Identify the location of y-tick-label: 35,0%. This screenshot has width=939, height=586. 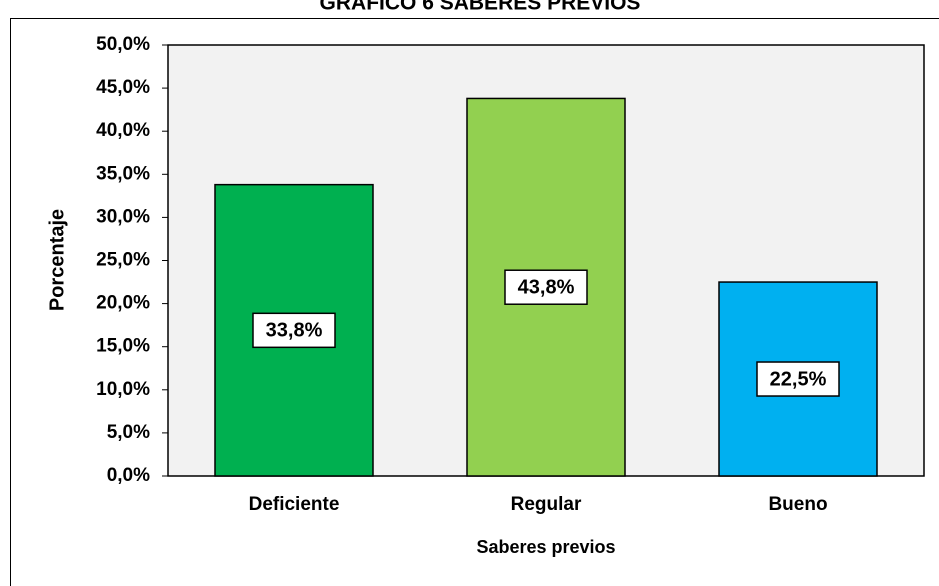
(123, 173).